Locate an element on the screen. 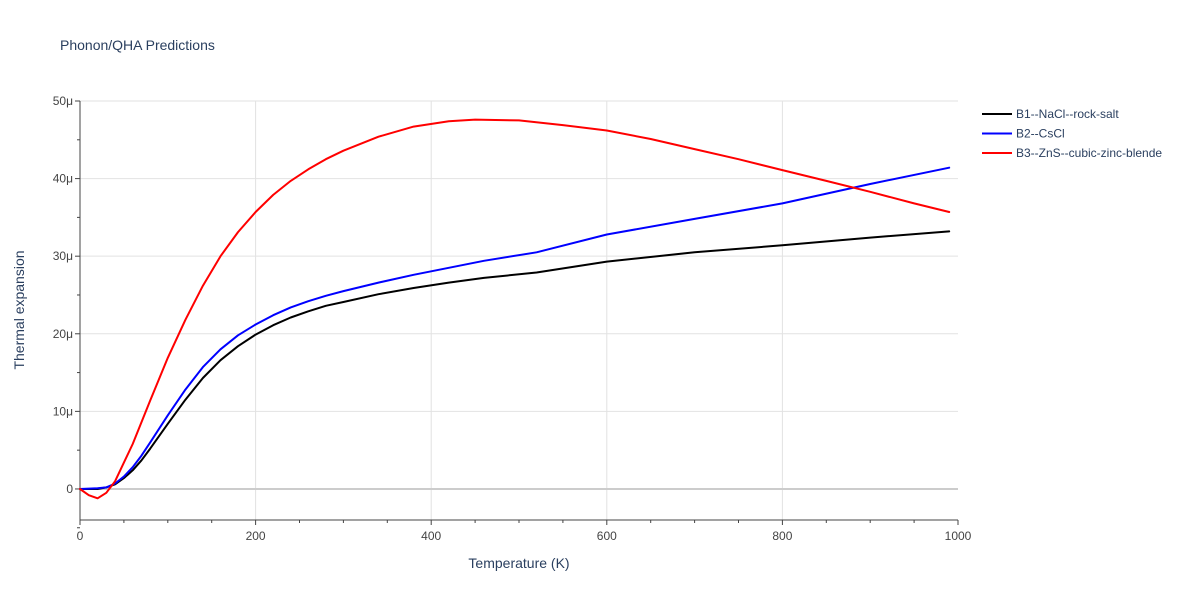 This screenshot has width=1200, height=605. y-tick-label: 50μ is located at coordinates (63, 101).